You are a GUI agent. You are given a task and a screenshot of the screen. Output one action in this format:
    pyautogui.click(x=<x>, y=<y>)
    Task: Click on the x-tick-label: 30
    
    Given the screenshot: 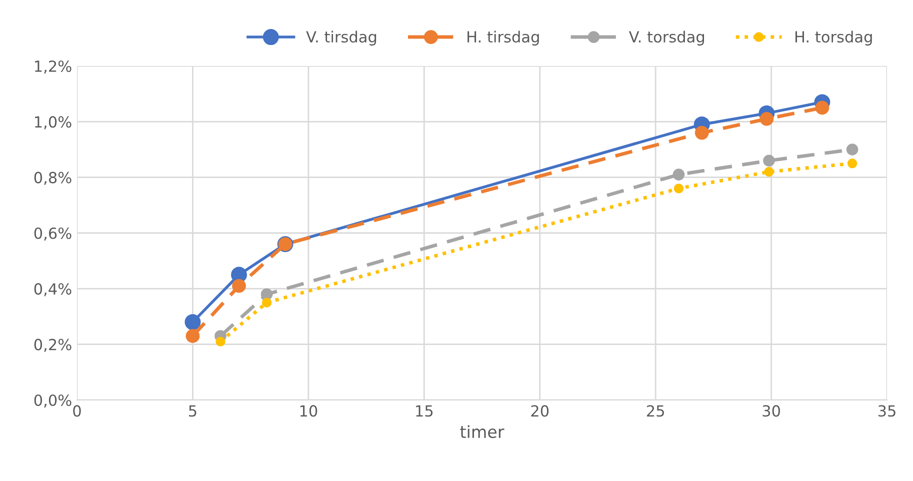 What is the action you would take?
    pyautogui.click(x=771, y=411)
    